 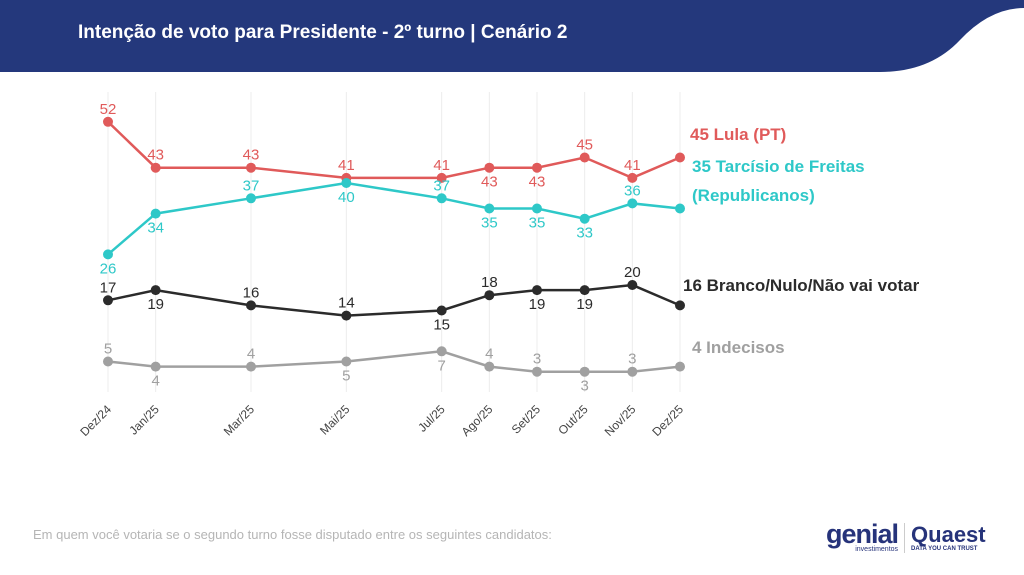 What do you see at coordinates (108, 268) in the screenshot?
I see `data-label: 26` at bounding box center [108, 268].